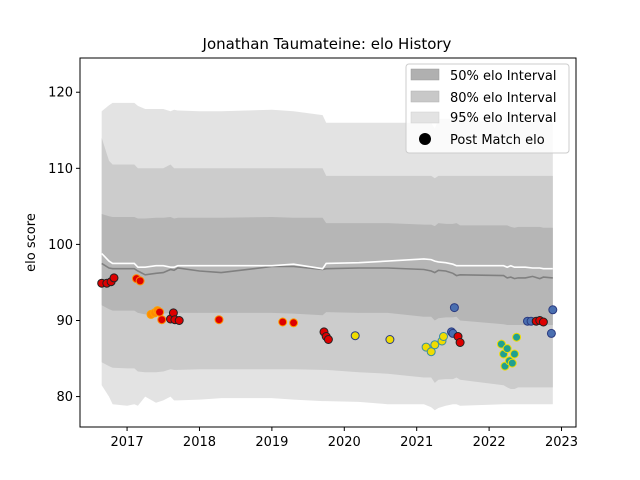 Image resolution: width=640 pixels, height=480 pixels. What do you see at coordinates (561, 442) in the screenshot?
I see `x-tick-label: 2023` at bounding box center [561, 442].